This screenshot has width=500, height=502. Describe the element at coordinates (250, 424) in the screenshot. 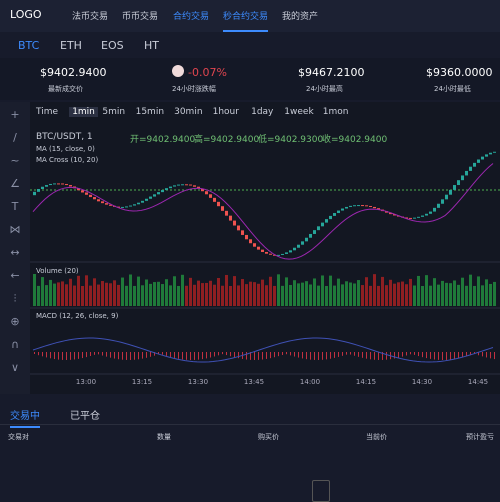

I see `divider` at that location.